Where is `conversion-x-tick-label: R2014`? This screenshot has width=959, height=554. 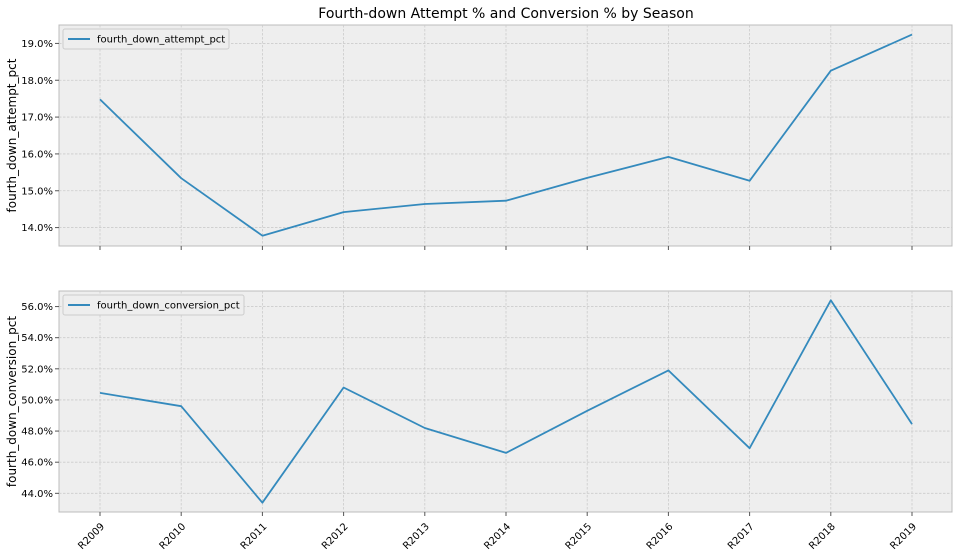
conversion-x-tick-label: R2014 is located at coordinates (497, 536).